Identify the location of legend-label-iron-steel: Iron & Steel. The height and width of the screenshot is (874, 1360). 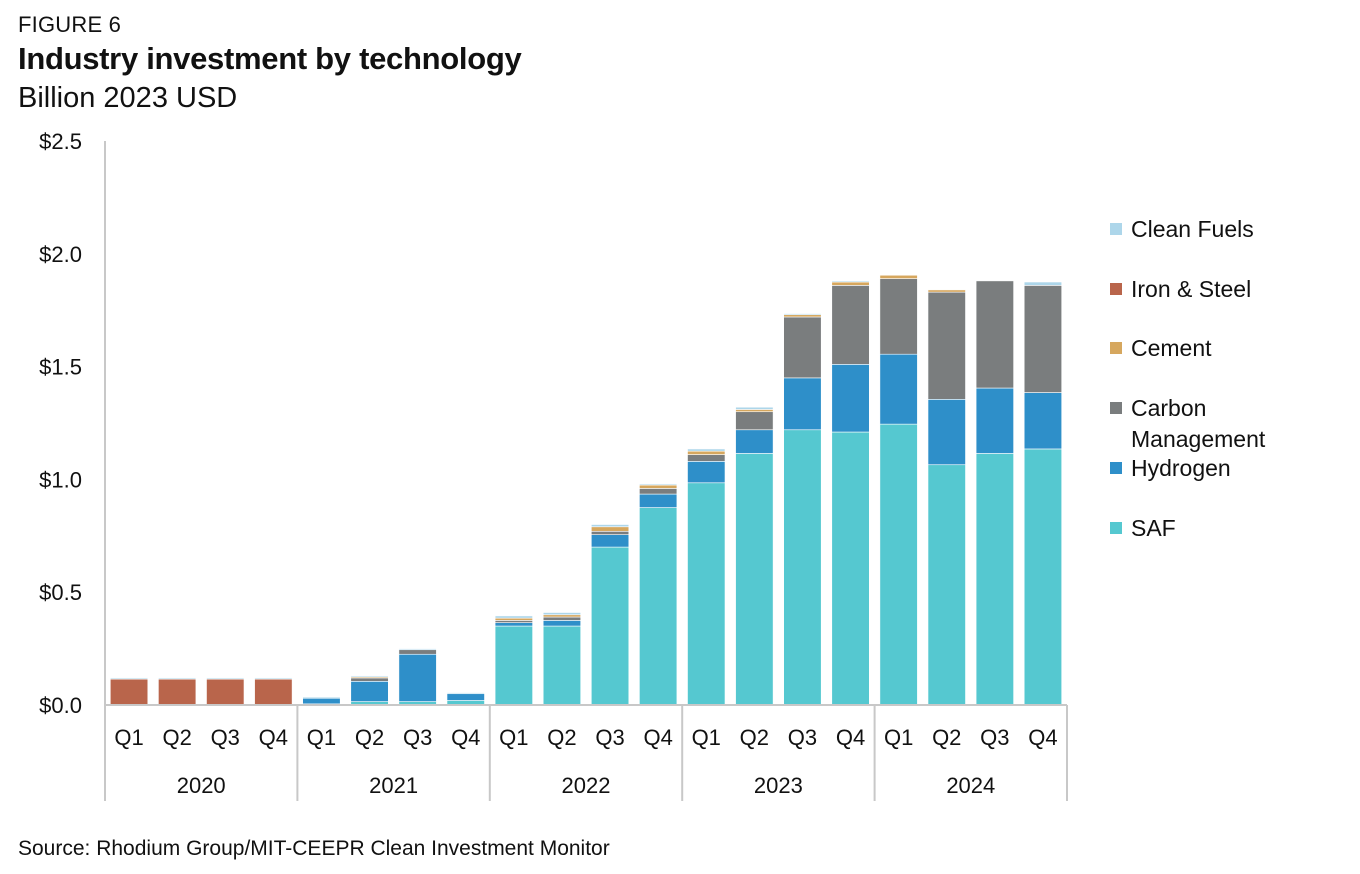
(1191, 289).